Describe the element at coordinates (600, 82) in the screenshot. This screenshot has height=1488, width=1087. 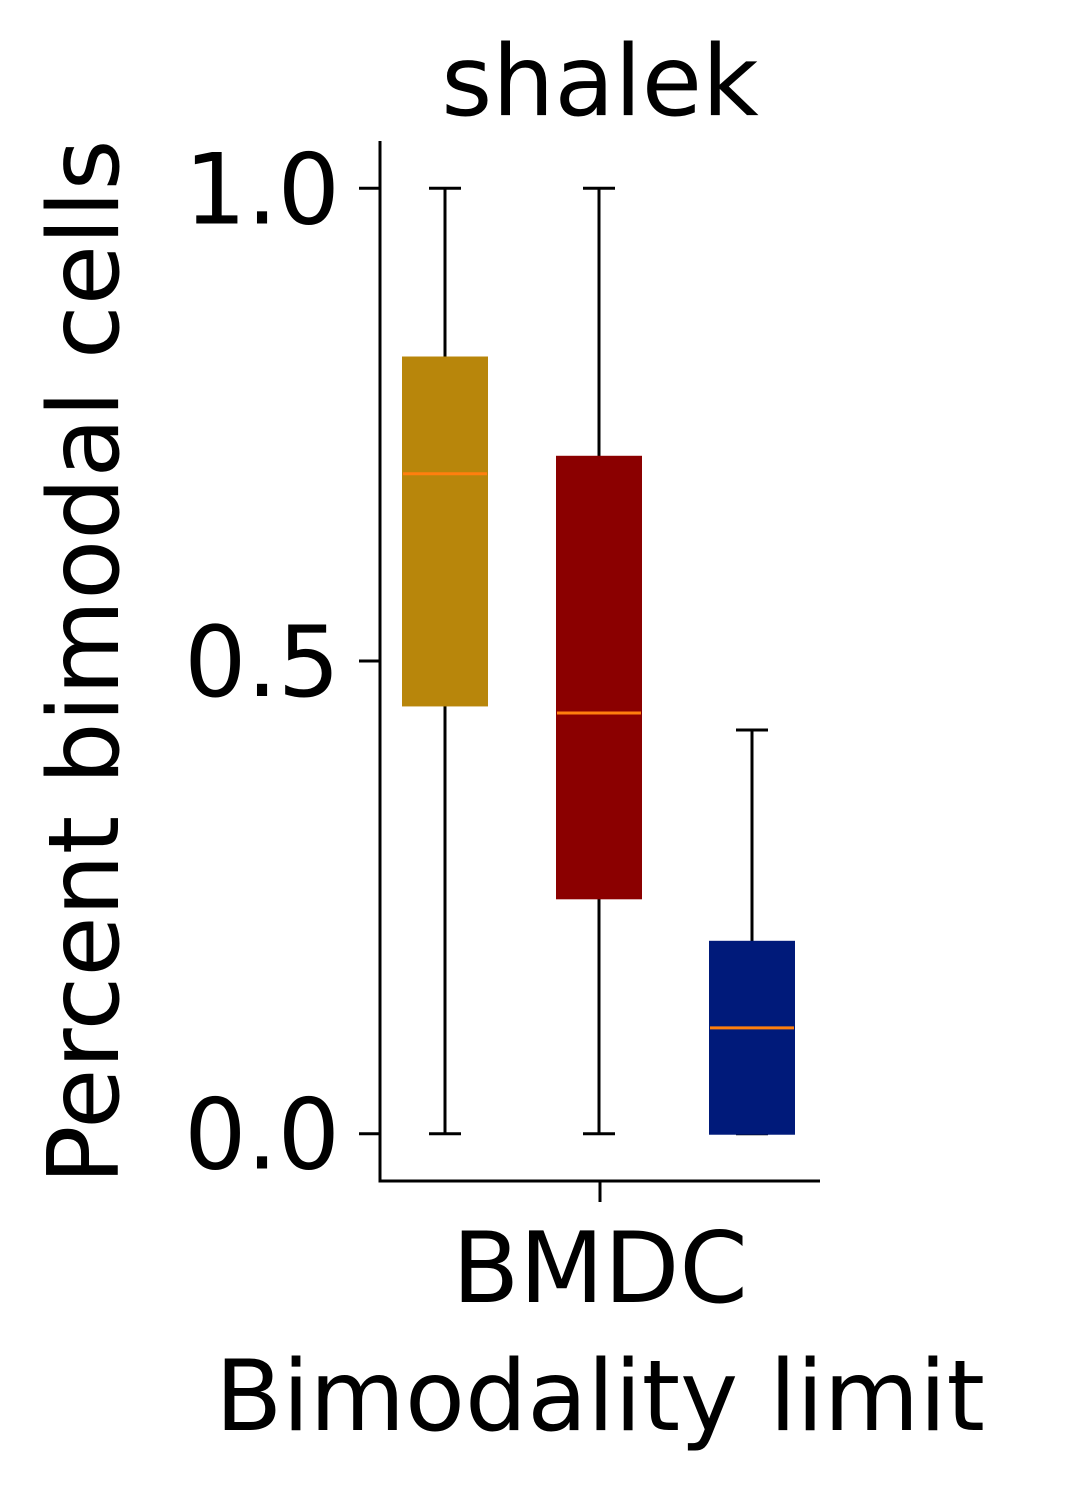
I see `chart-title: shalek` at that location.